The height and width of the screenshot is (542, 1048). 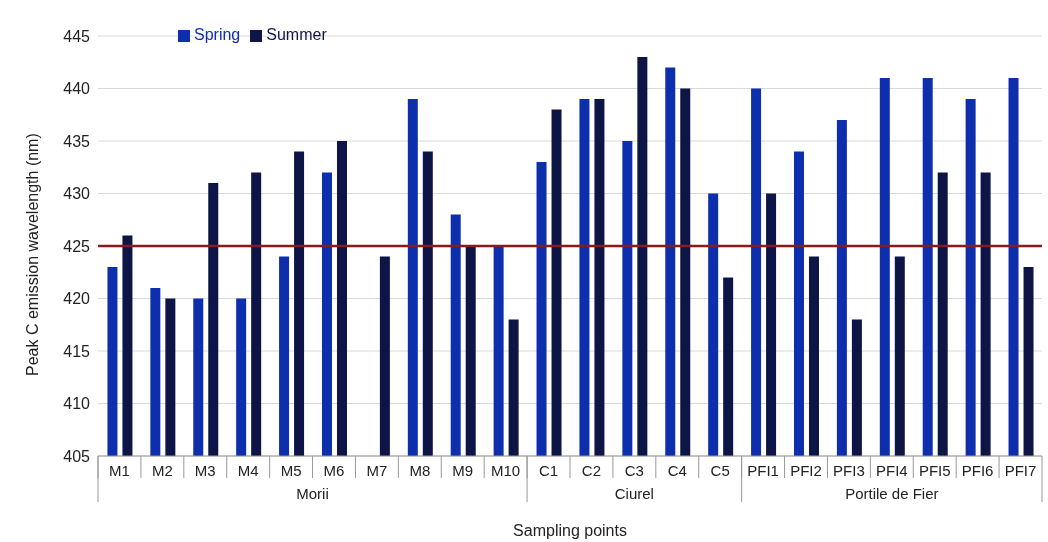 I want to click on x-tick-label: M7, so click(x=377, y=470).